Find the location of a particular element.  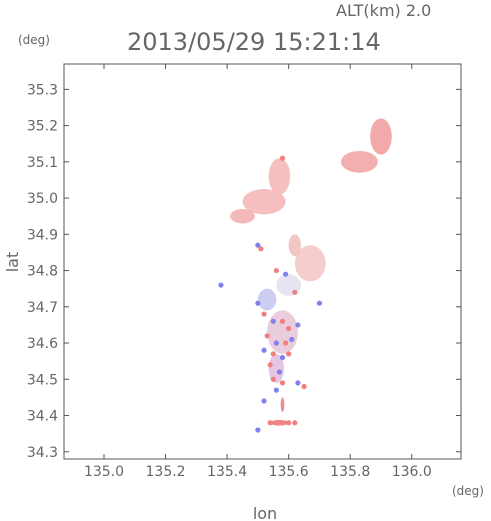

altitude-label: ALT(km) 2.0 is located at coordinates (383, 10).